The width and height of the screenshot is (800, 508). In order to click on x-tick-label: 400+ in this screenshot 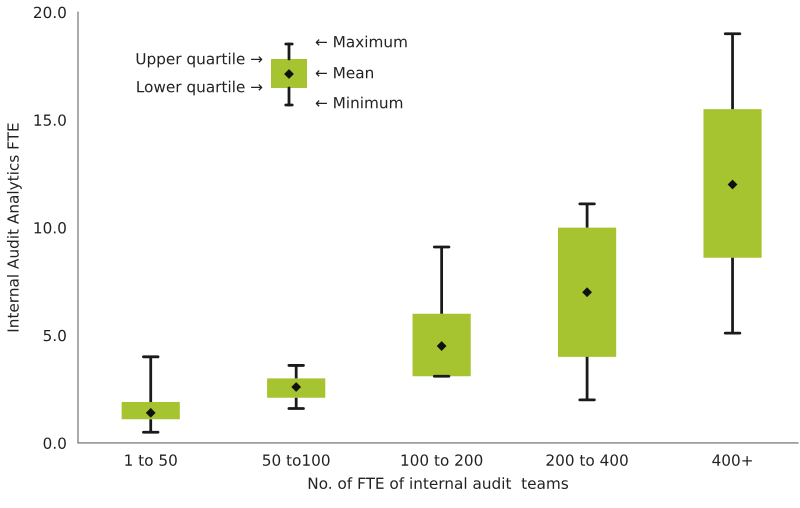, I will do `click(732, 460)`.